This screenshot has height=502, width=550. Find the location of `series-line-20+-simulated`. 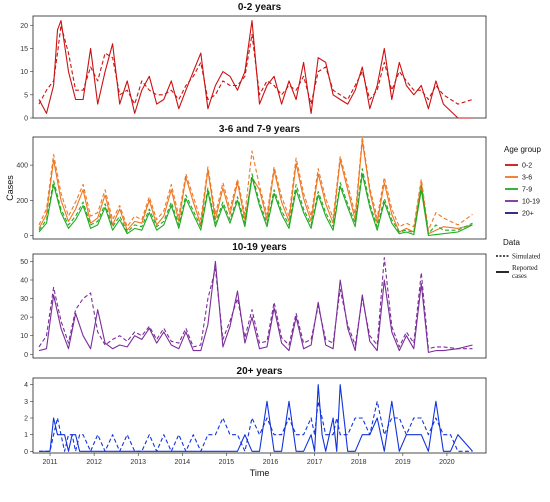

series-line-20+-simulated is located at coordinates (256, 426).